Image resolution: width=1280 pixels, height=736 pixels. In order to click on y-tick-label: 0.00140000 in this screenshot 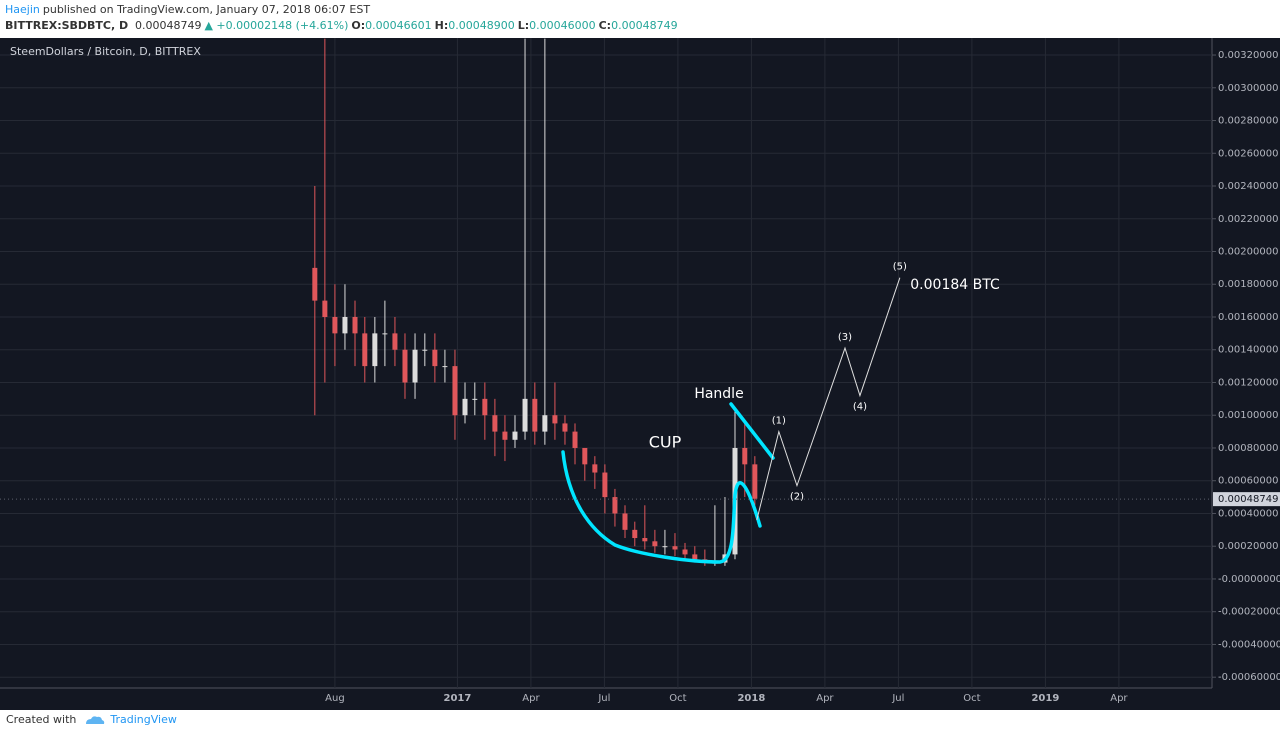, I will do `click(1248, 350)`.